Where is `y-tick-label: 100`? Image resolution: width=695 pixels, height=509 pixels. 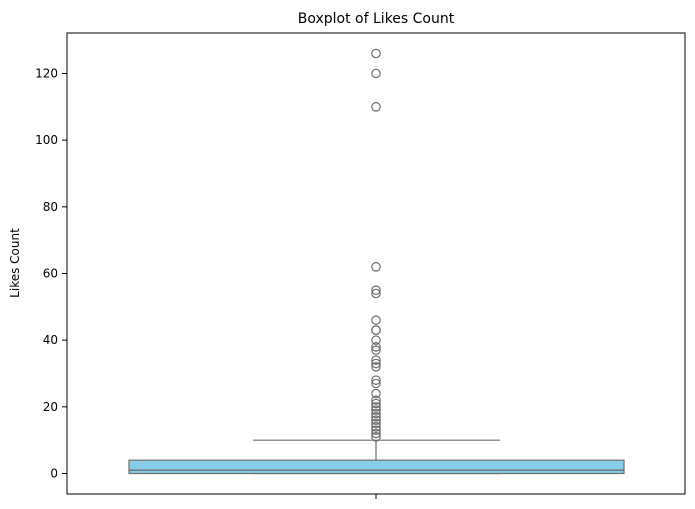
y-tick-label: 100 is located at coordinates (46, 140).